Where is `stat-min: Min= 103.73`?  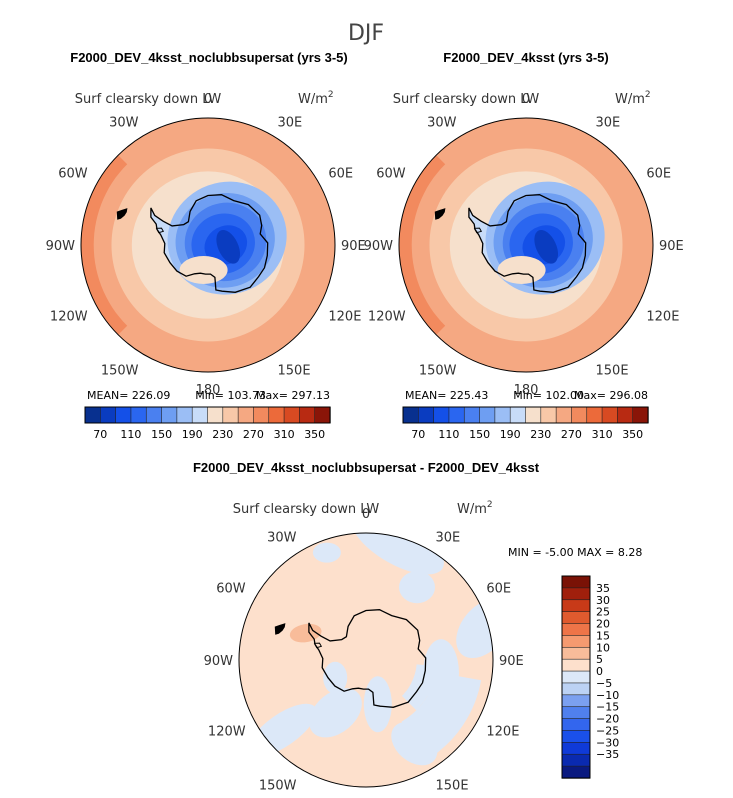
stat-min: Min= 103.73 is located at coordinates (230, 395).